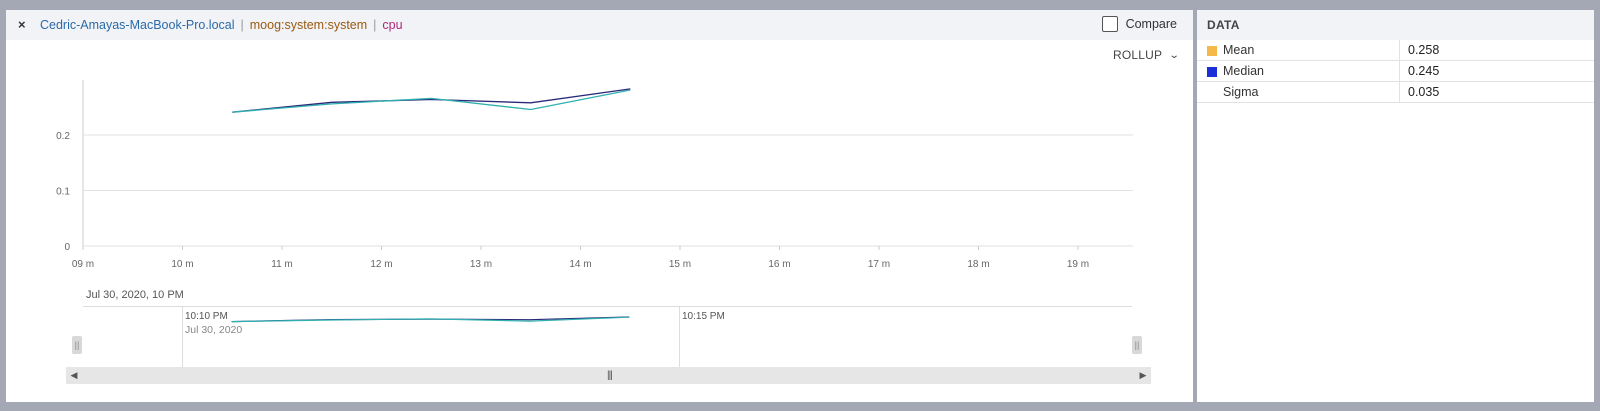 The height and width of the screenshot is (411, 1600). Describe the element at coordinates (1395, 25) in the screenshot. I see `data-panel-title: DATA` at that location.